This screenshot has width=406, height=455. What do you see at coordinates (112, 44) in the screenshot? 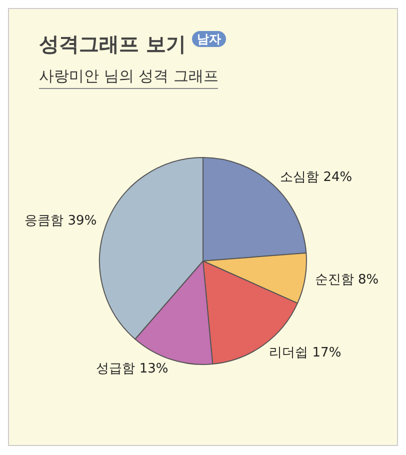
I see `chart-title: 성격그래프 보기` at bounding box center [112, 44].